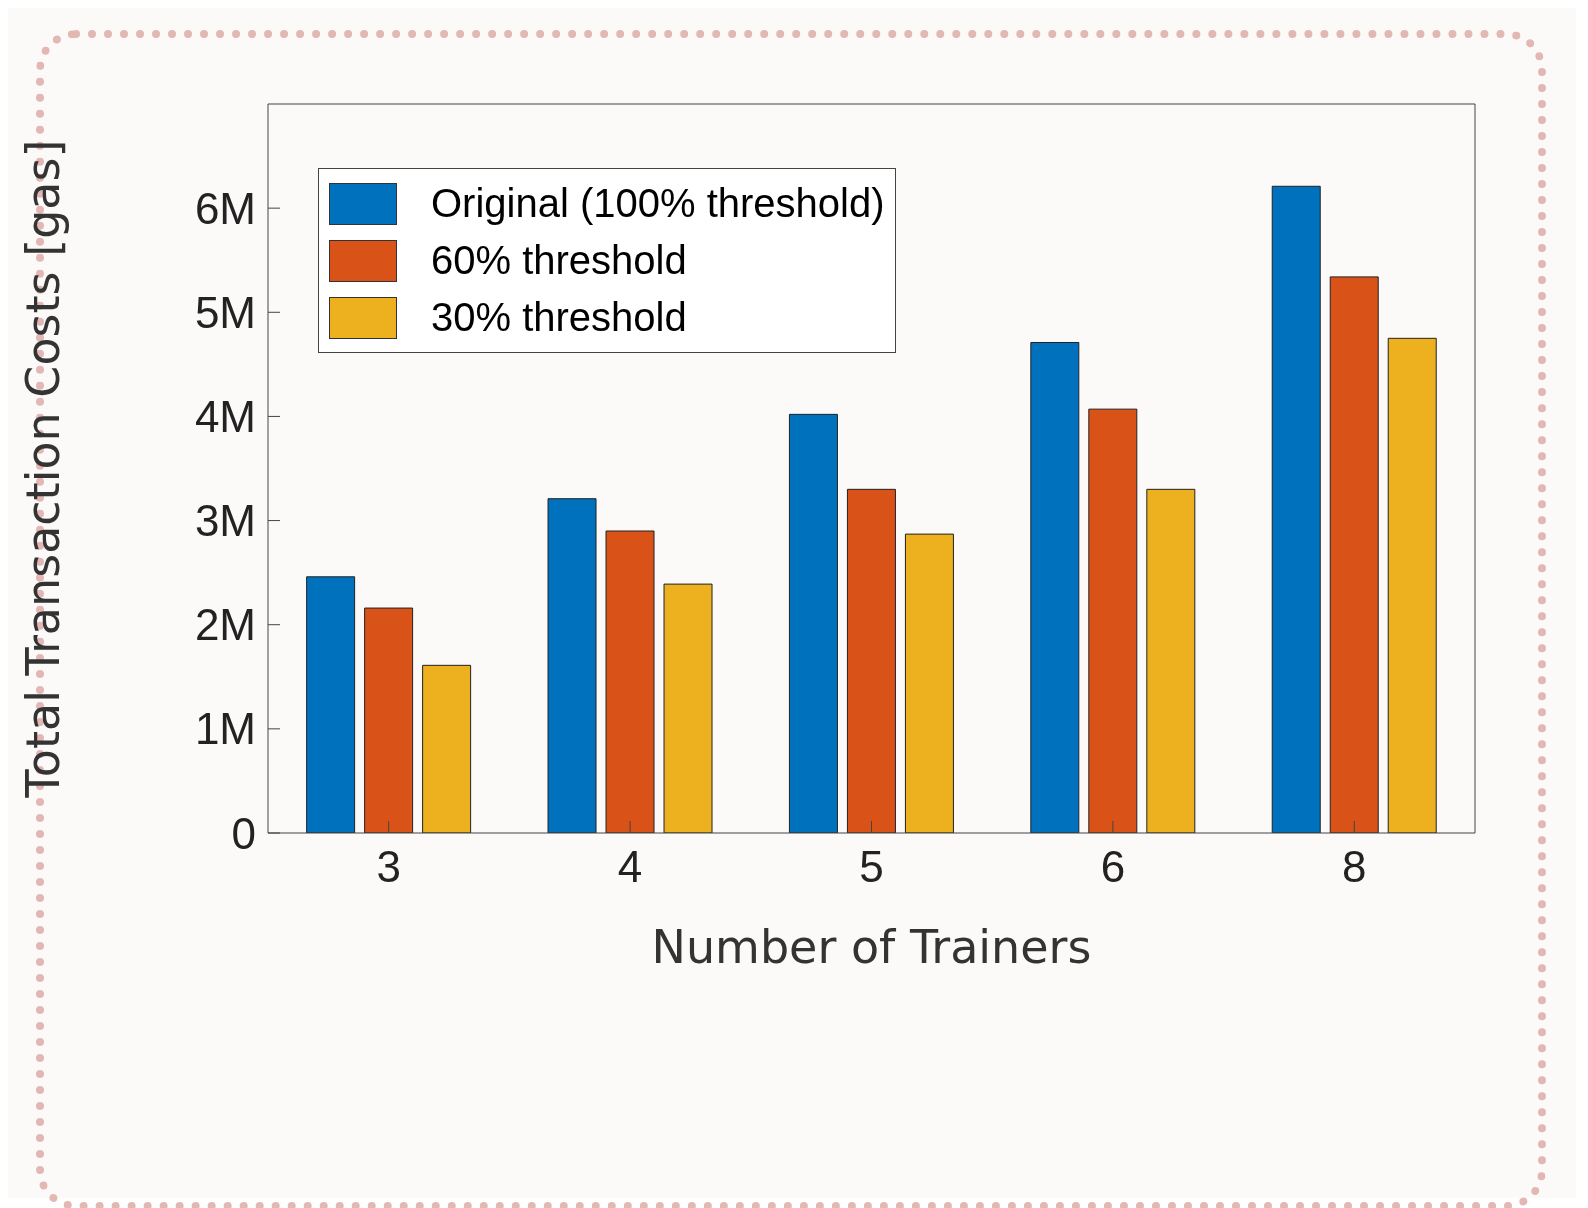  I want to click on y-tick-label: 2M, so click(225, 625).